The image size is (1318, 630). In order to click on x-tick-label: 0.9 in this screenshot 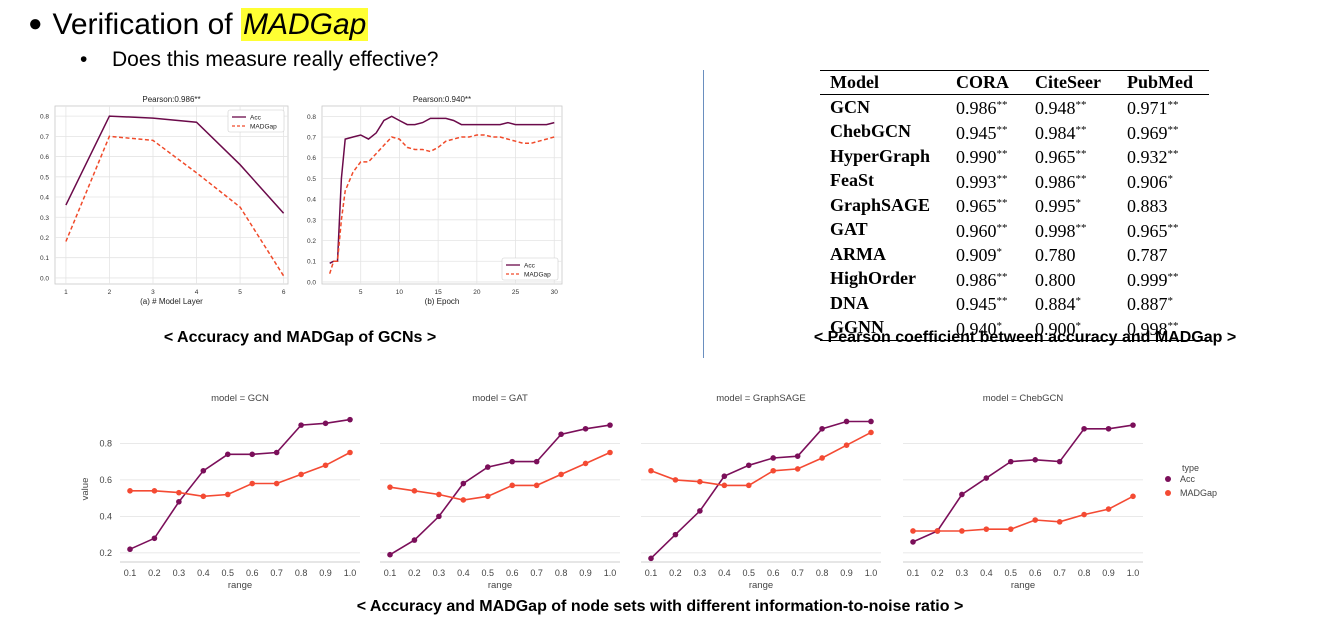, I will do `click(585, 573)`.